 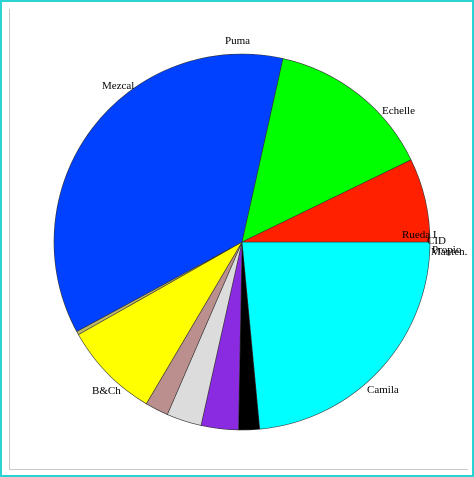 What do you see at coordinates (383, 390) in the screenshot?
I see `slice-label: Camila` at bounding box center [383, 390].